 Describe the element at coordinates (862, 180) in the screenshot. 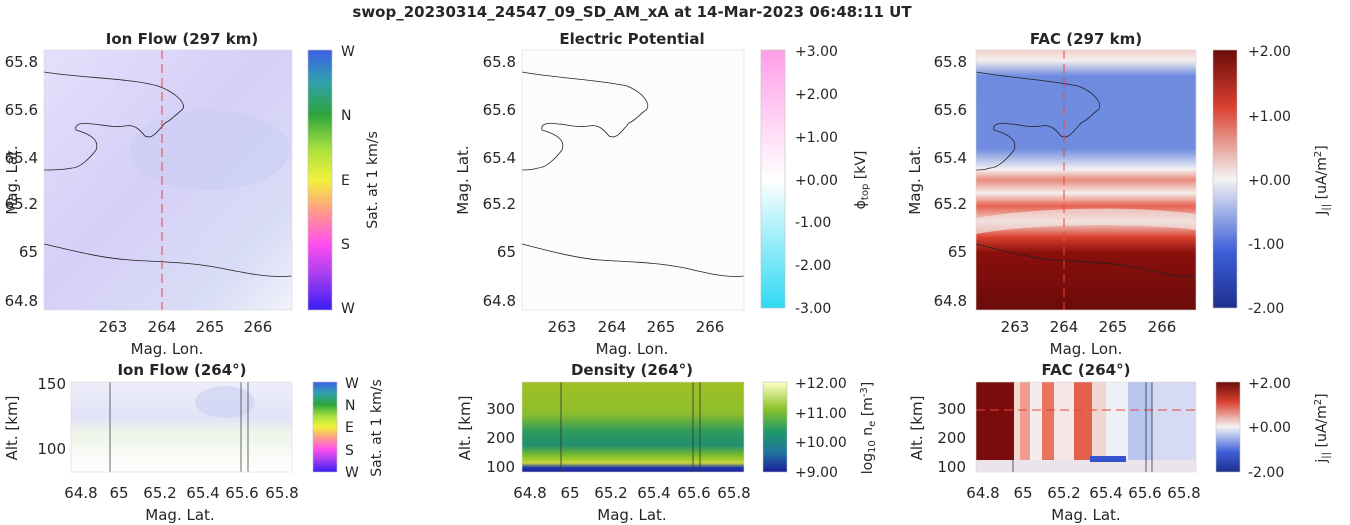

I see `electric-potential-map-colorbar-label: ϕtop [kV]` at that location.